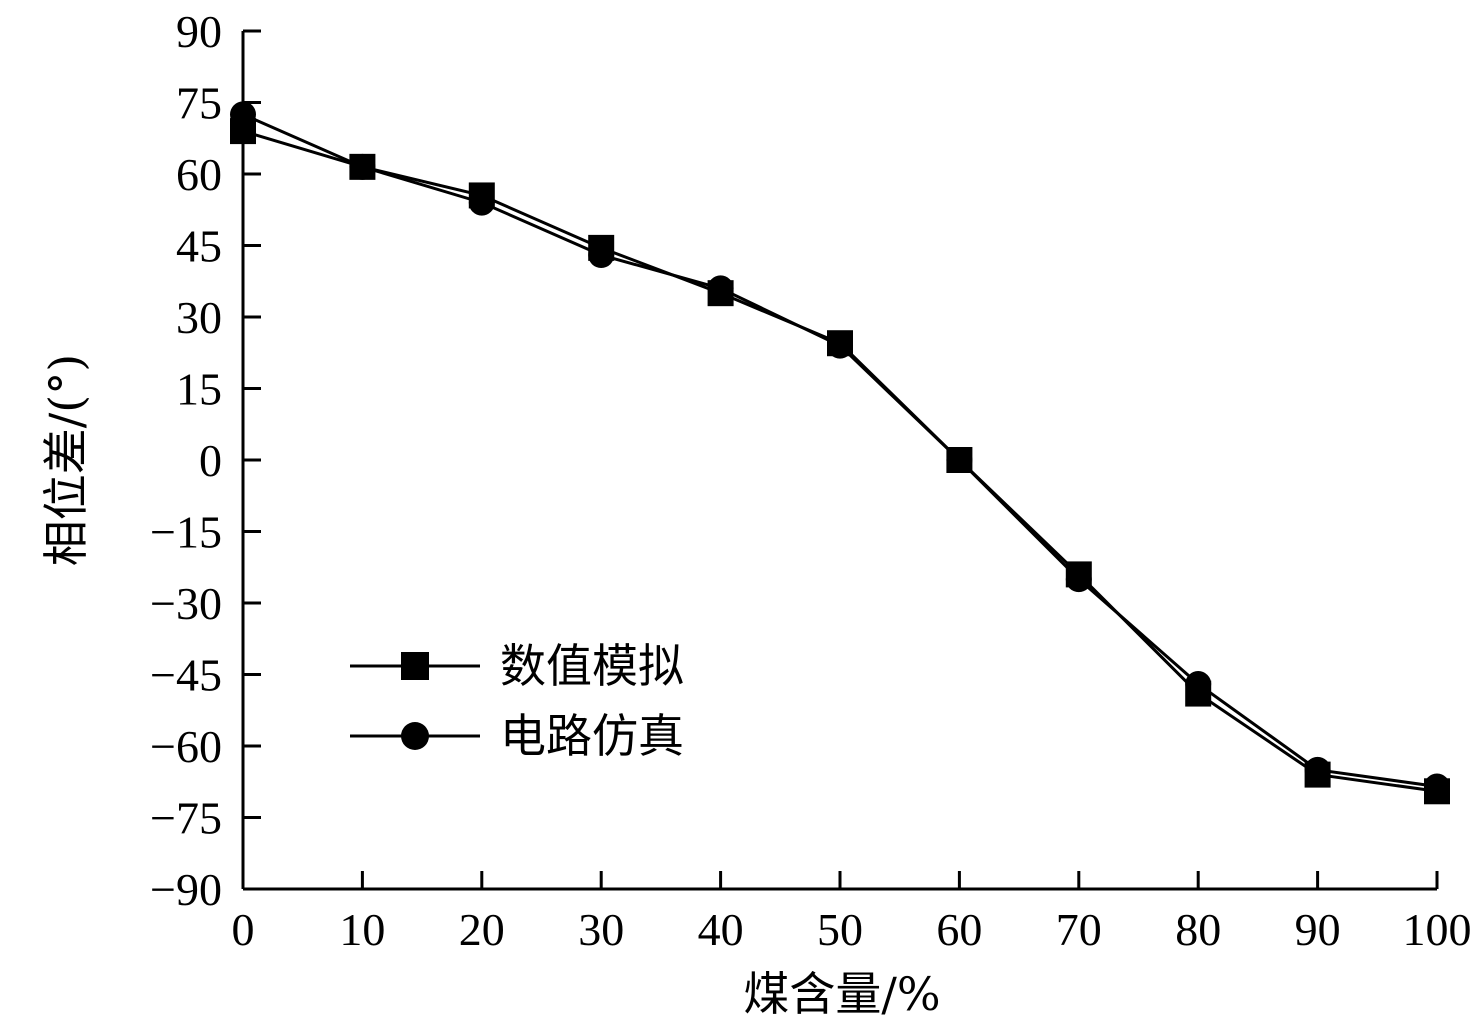 This screenshot has height=1033, width=1484. I want to click on x-tick-label: 20, so click(482, 929).